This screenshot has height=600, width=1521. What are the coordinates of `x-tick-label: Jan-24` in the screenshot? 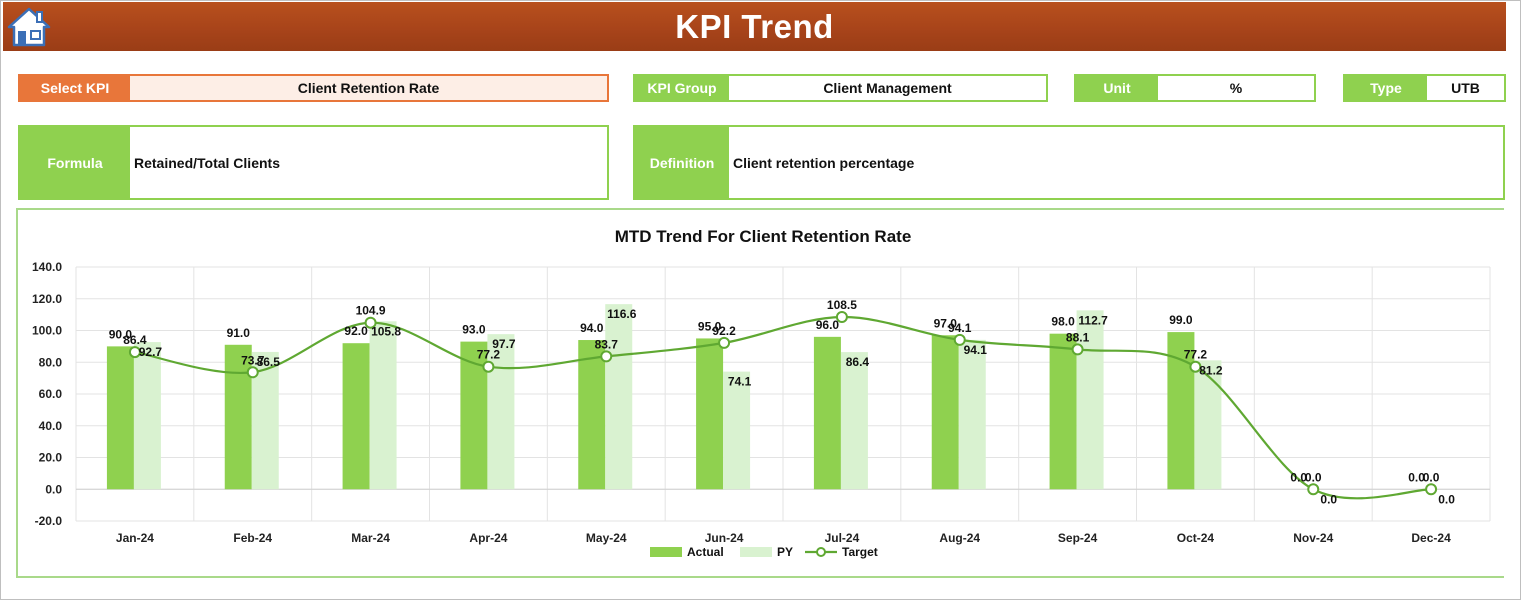 It's located at (135, 538).